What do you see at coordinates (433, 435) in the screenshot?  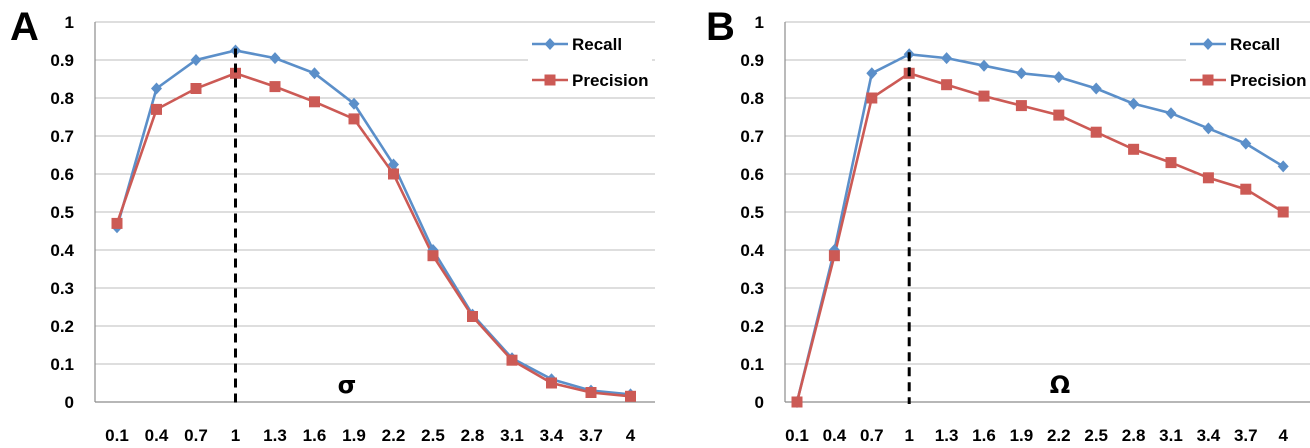 I see `x-tick-label: 2.5` at bounding box center [433, 435].